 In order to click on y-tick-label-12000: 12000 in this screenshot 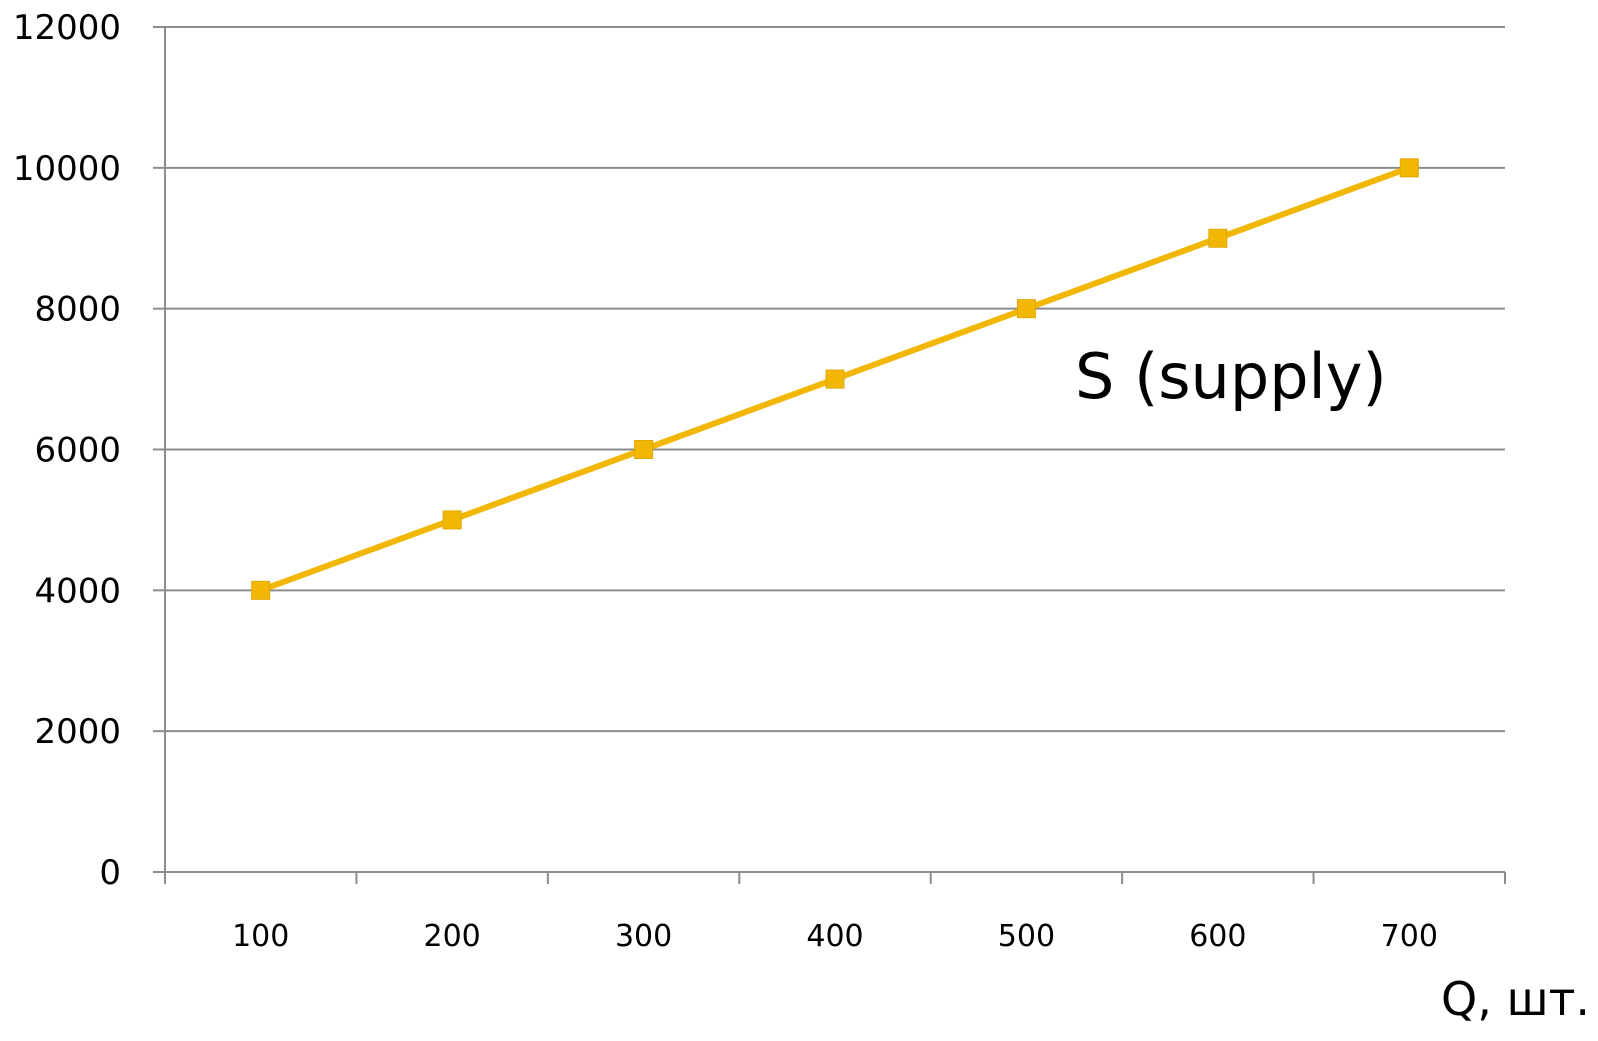, I will do `click(67, 28)`.